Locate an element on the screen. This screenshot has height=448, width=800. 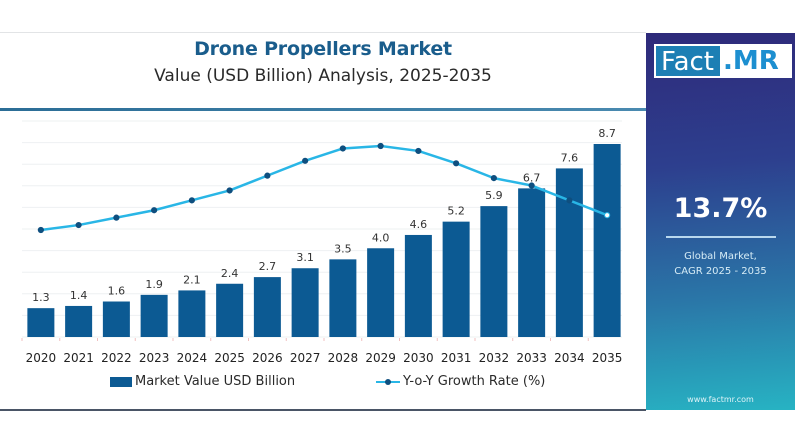
data-label-2026: 2.7 is located at coordinates (268, 266).